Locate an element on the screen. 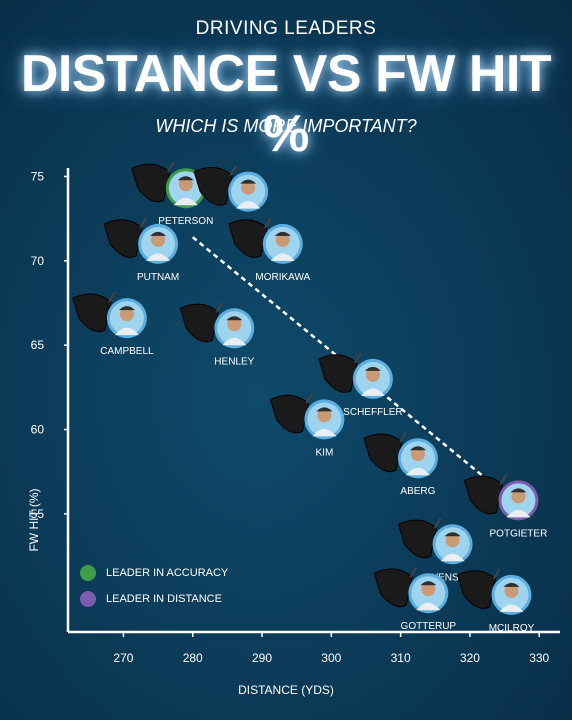 This screenshot has width=572, height=720. data-point-potgieter: POTGIETER is located at coordinates (505, 506).